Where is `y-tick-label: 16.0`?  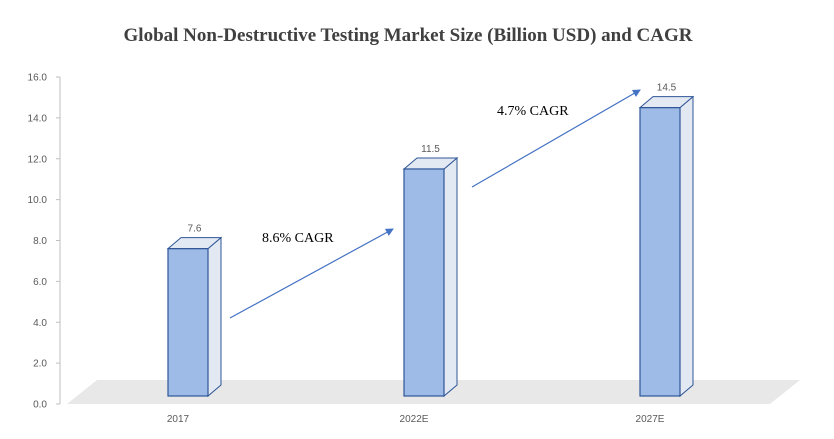 y-tick-label: 16.0 is located at coordinates (38, 78).